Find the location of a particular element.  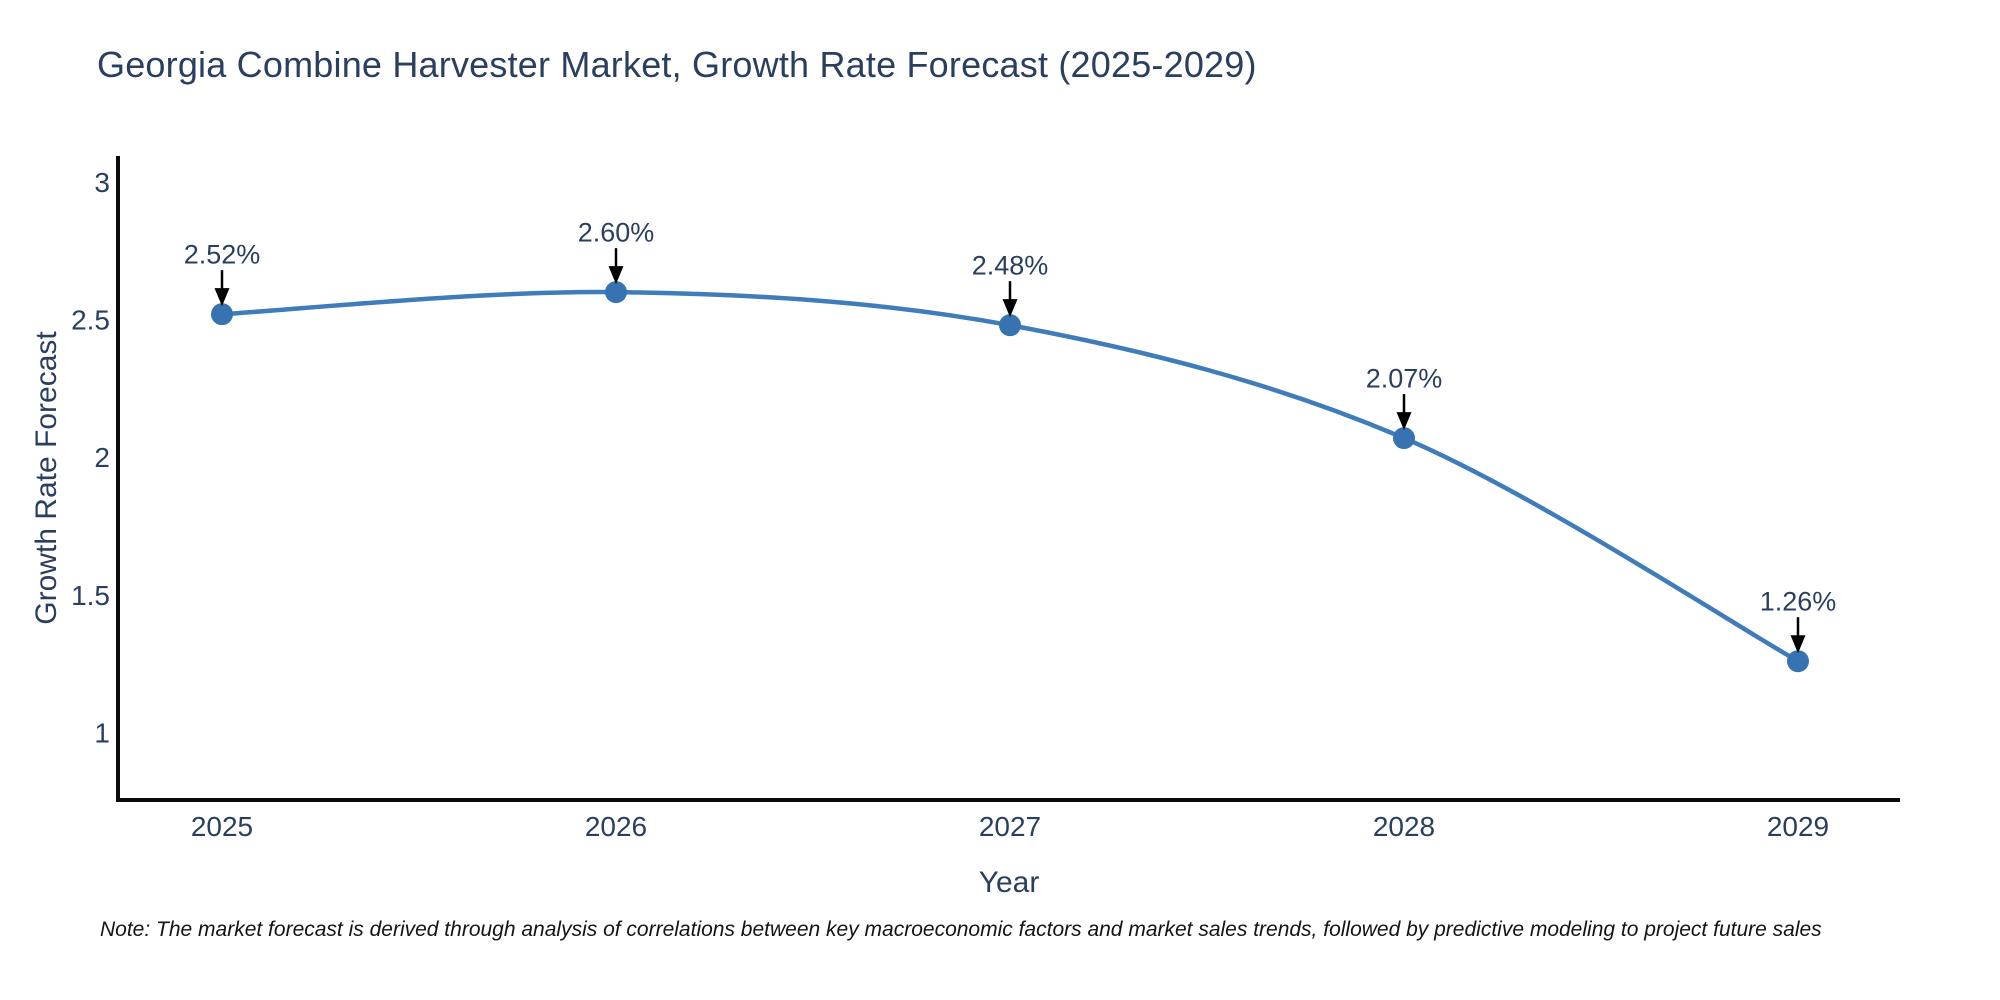

x-tick-label-2028: 2028 is located at coordinates (1404, 826).